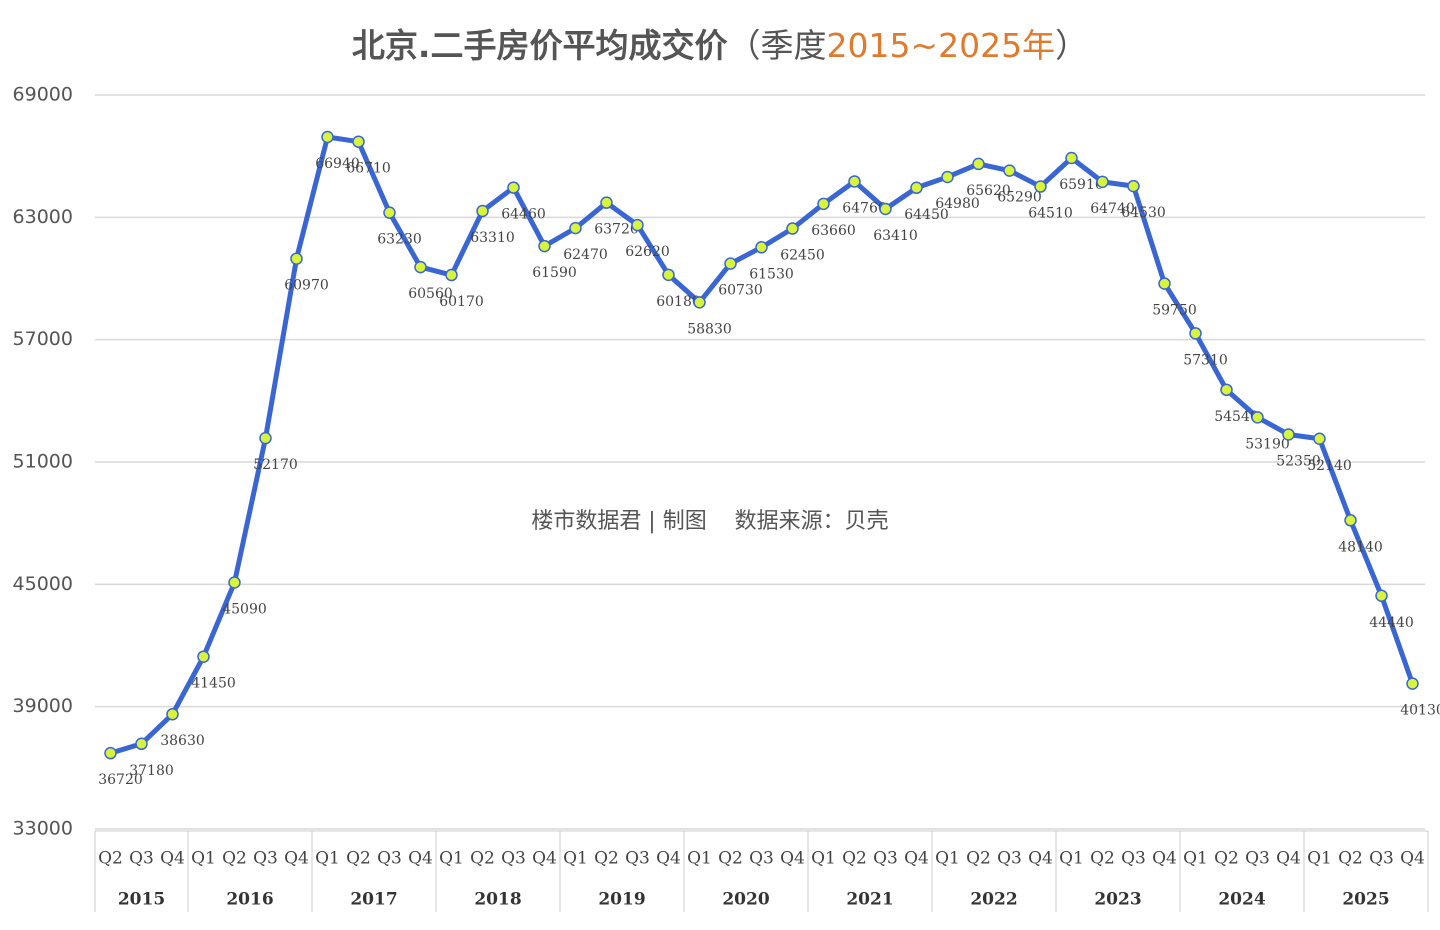 This screenshot has width=1440, height=930. What do you see at coordinates (988, 191) in the screenshot?
I see `data-label: 65620` at bounding box center [988, 191].